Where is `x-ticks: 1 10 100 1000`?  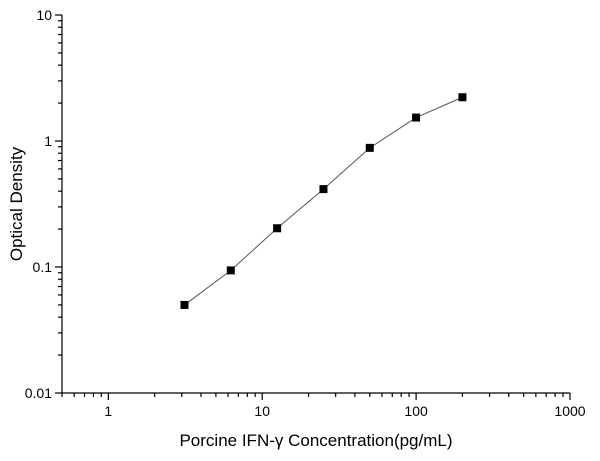 x-ticks: 1 10 100 1000 is located at coordinates (323, 406).